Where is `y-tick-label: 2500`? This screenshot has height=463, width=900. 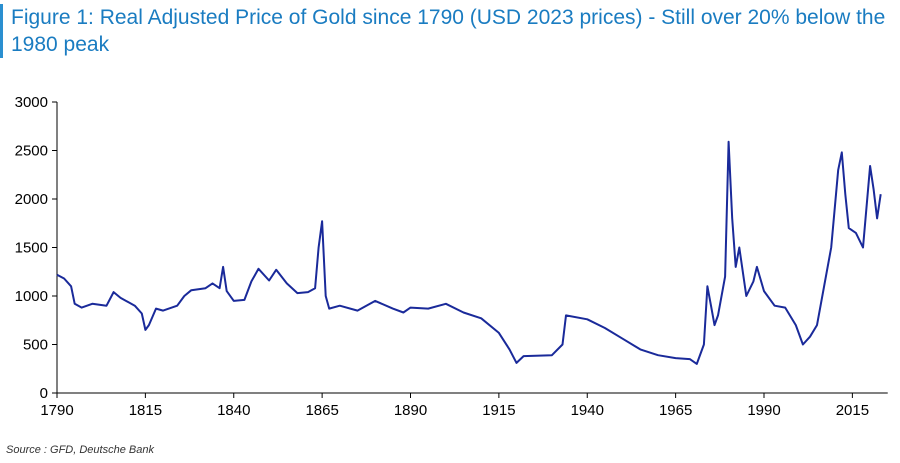
y-tick-label: 2500 is located at coordinates (31, 151).